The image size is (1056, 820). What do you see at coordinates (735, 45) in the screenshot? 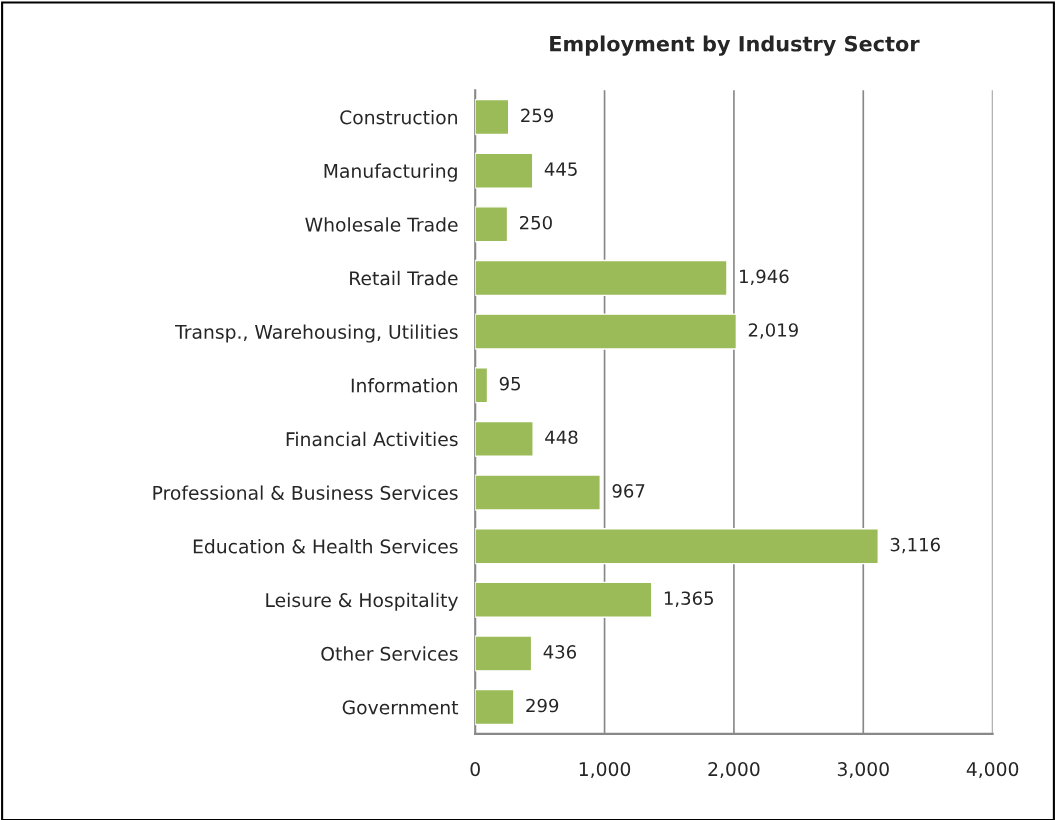
I see `chart-title: Employment by Industry Sector` at bounding box center [735, 45].